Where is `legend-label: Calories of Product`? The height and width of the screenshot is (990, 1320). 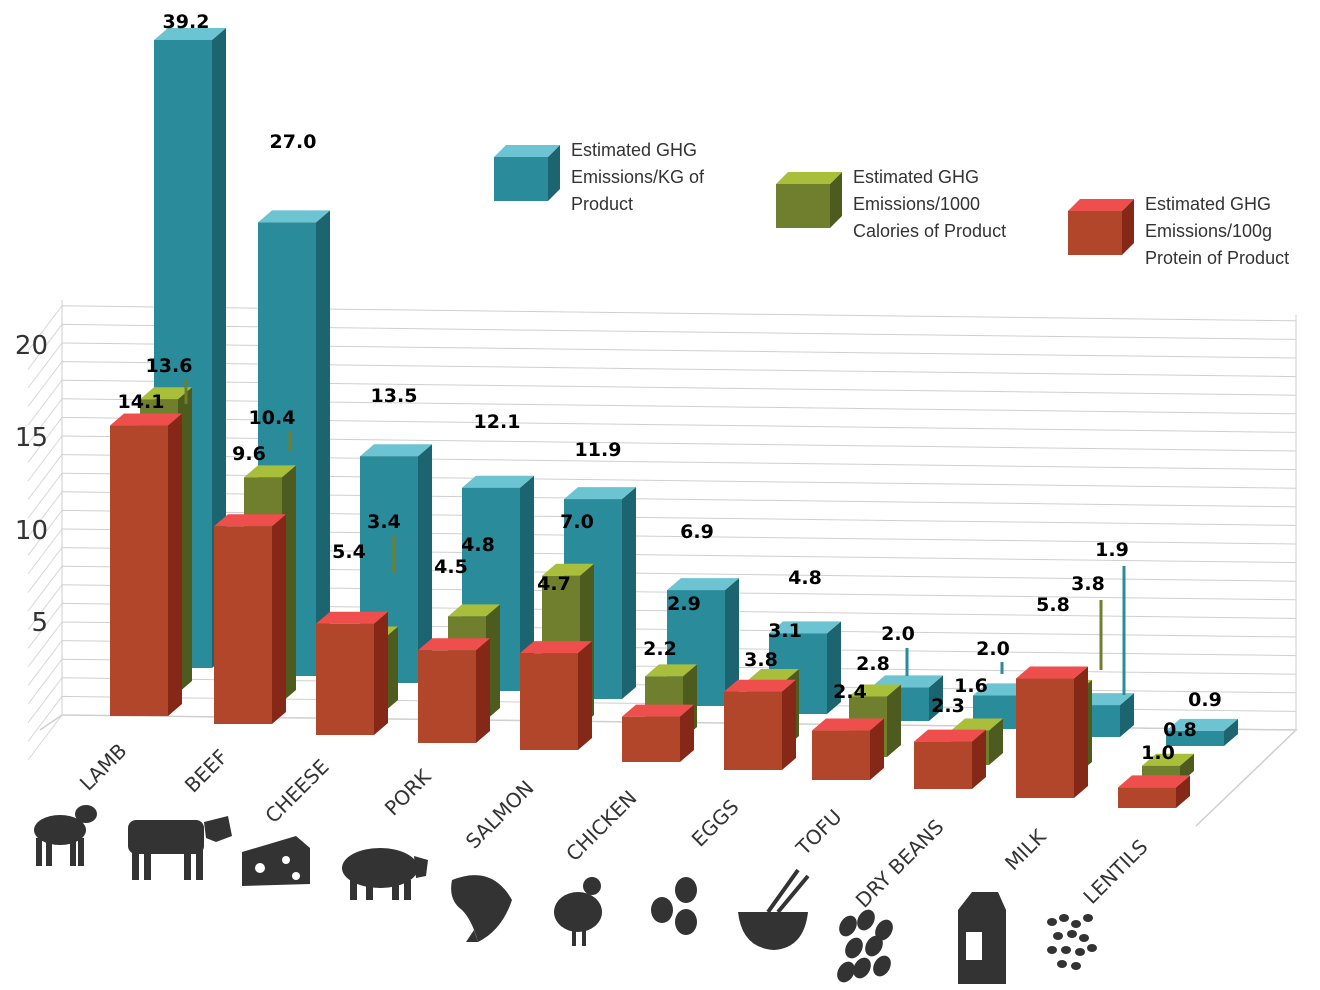
legend-label: Calories of Product is located at coordinates (929, 231).